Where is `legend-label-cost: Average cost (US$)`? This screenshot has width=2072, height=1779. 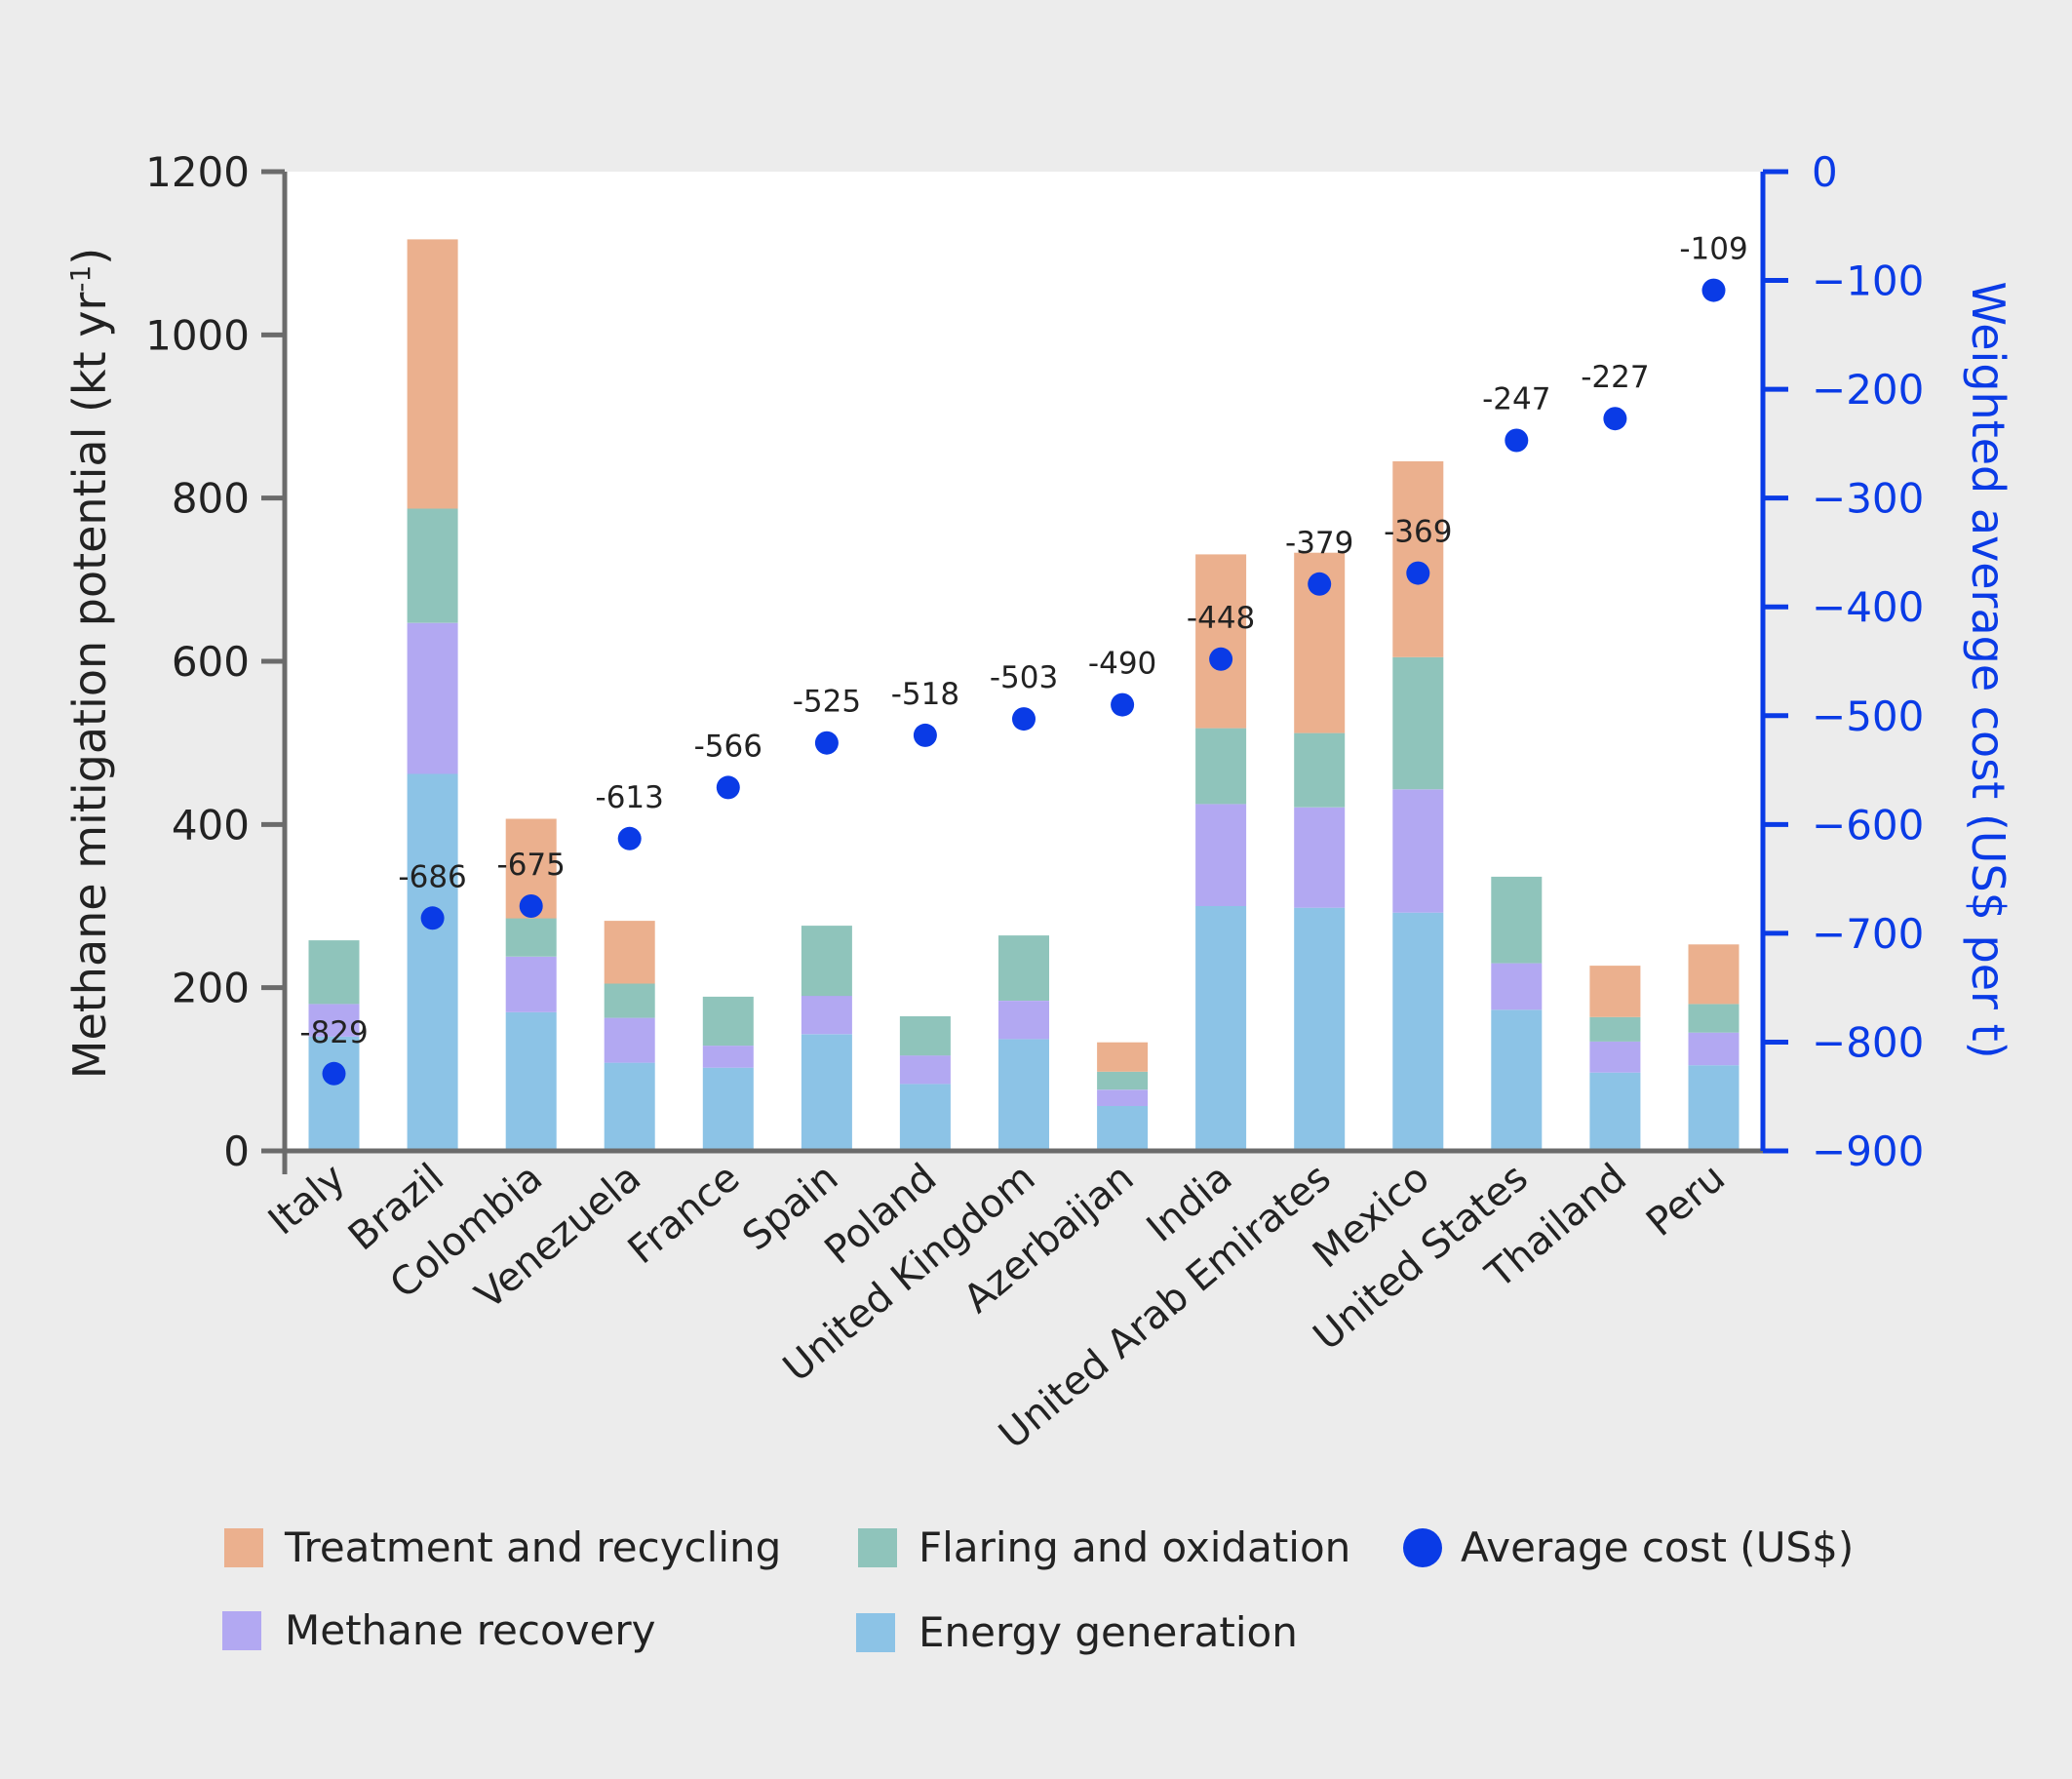
legend-label-cost: Average cost (US$) is located at coordinates (1657, 1547).